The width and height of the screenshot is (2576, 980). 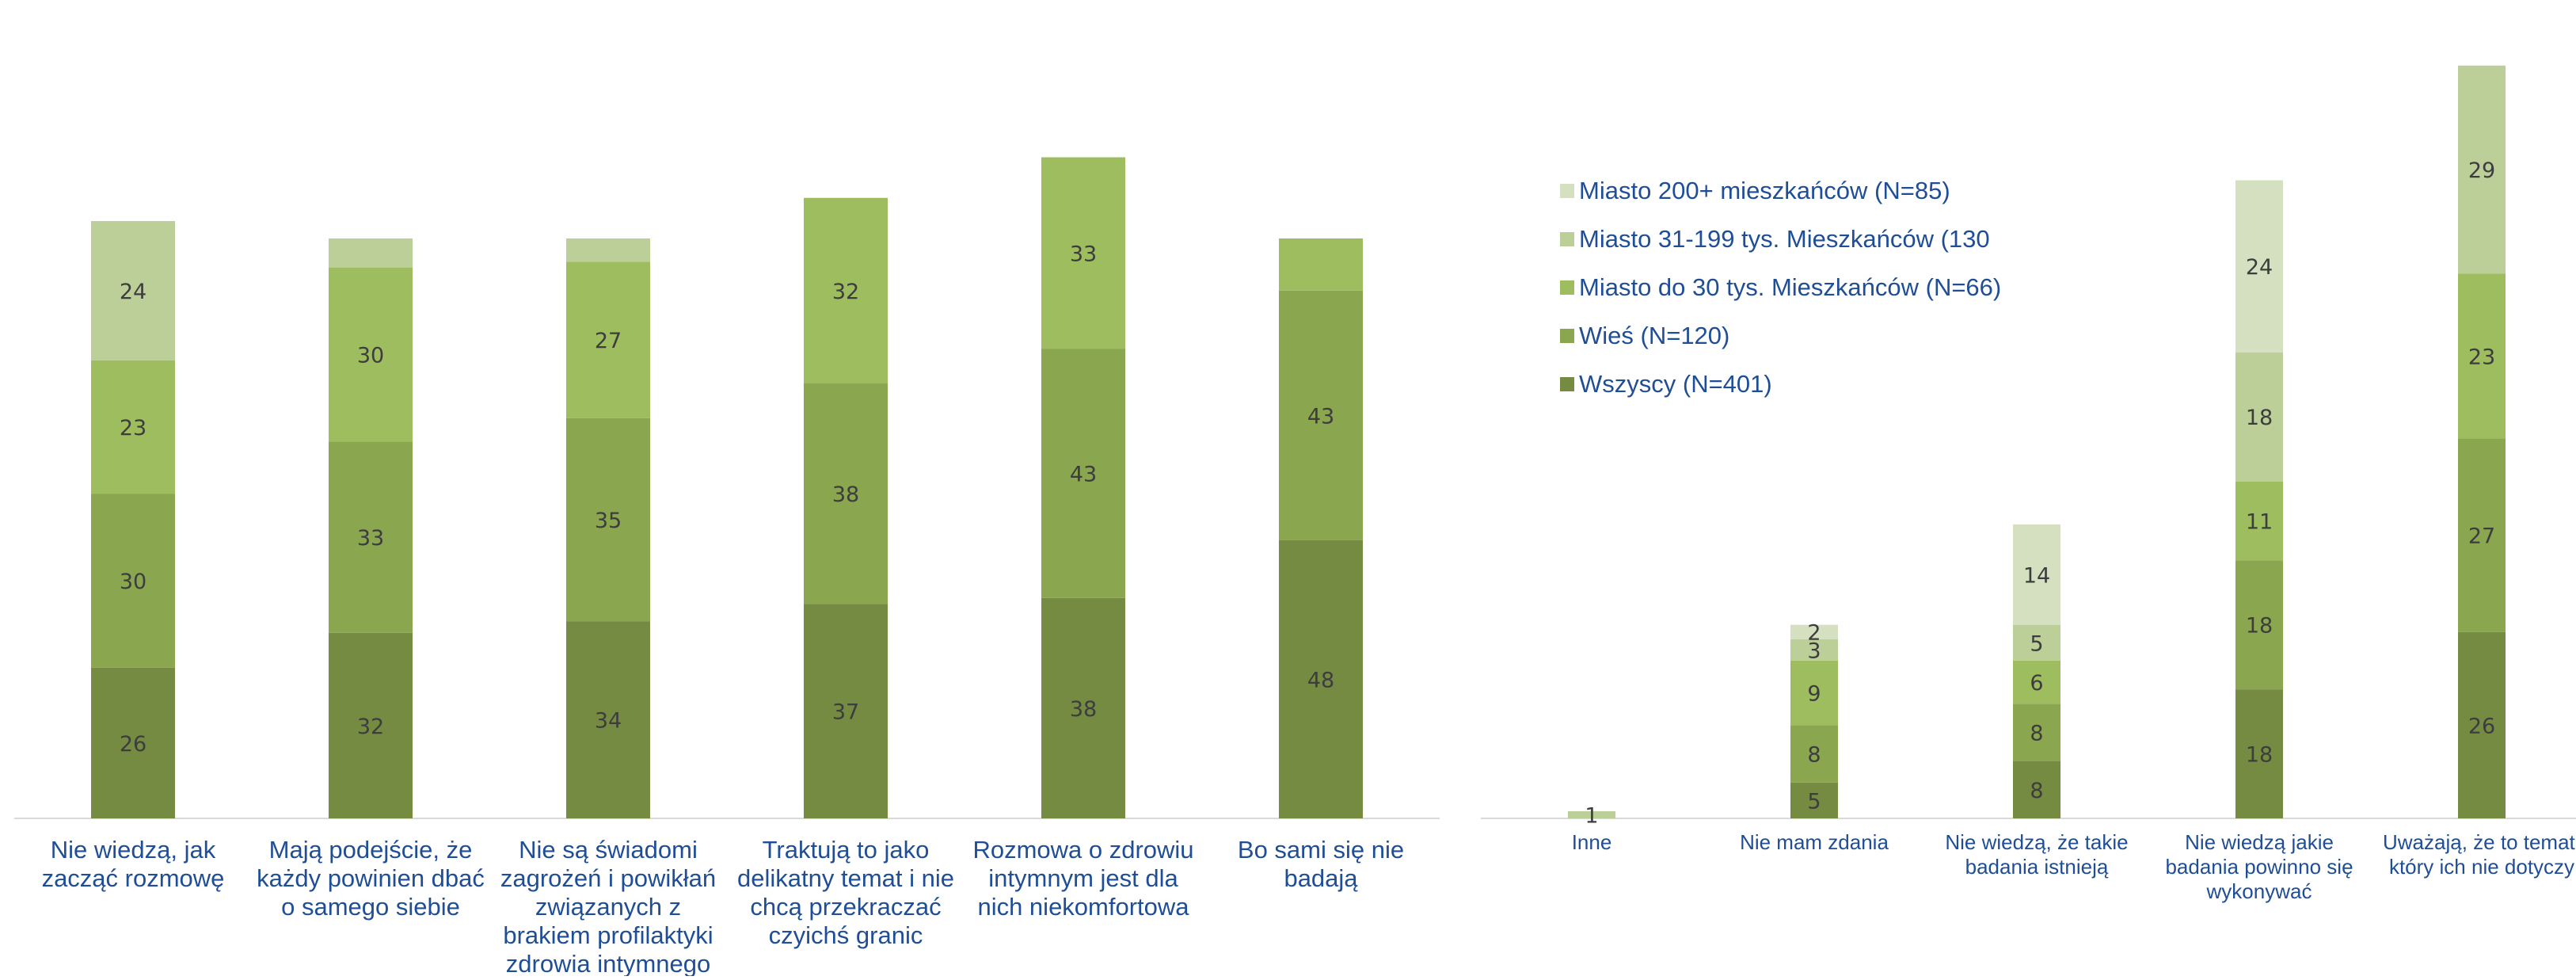 I want to click on data-label: 37, so click(x=845, y=712).